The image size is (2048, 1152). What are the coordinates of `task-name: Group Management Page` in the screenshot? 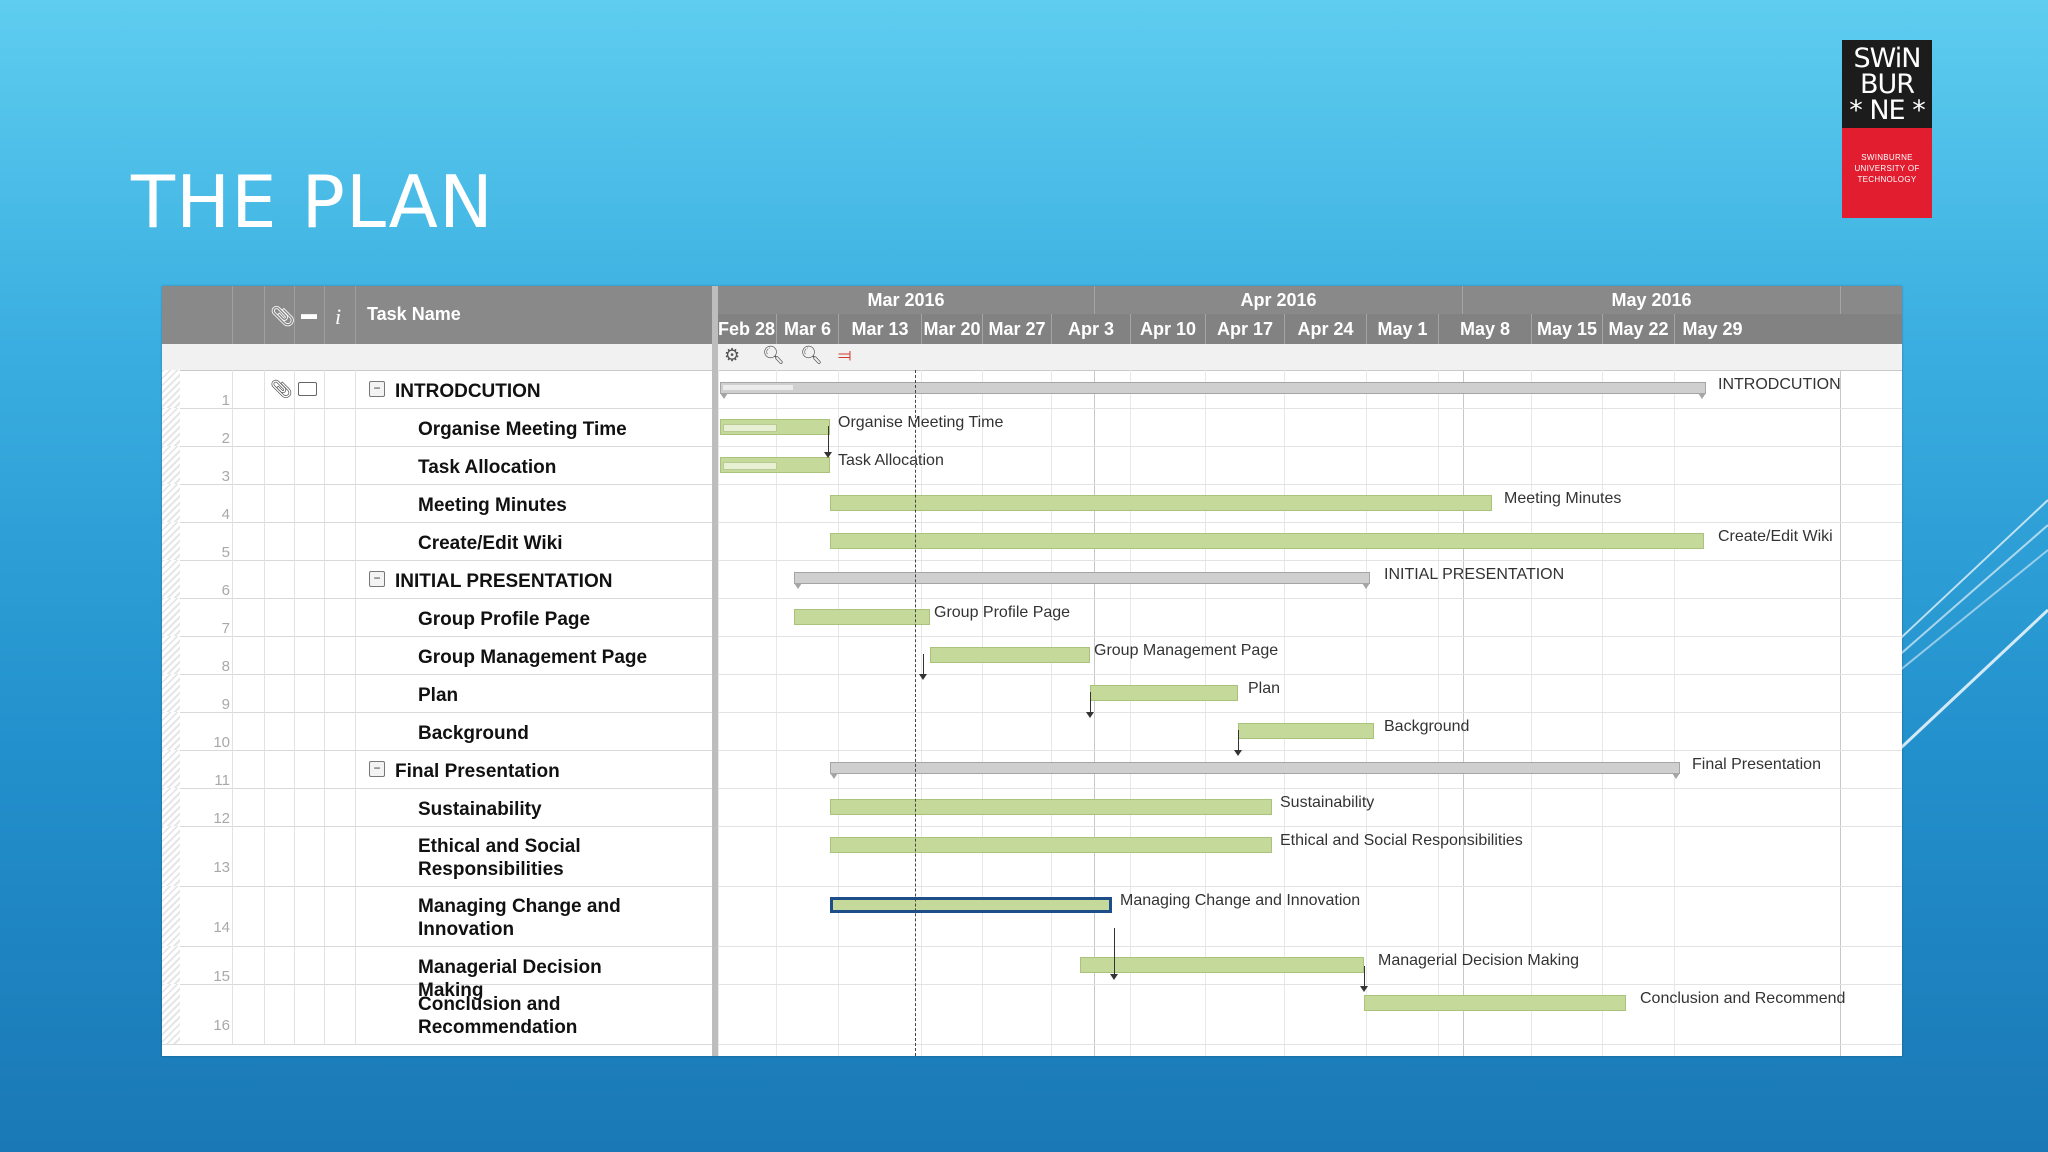 It's located at (533, 657).